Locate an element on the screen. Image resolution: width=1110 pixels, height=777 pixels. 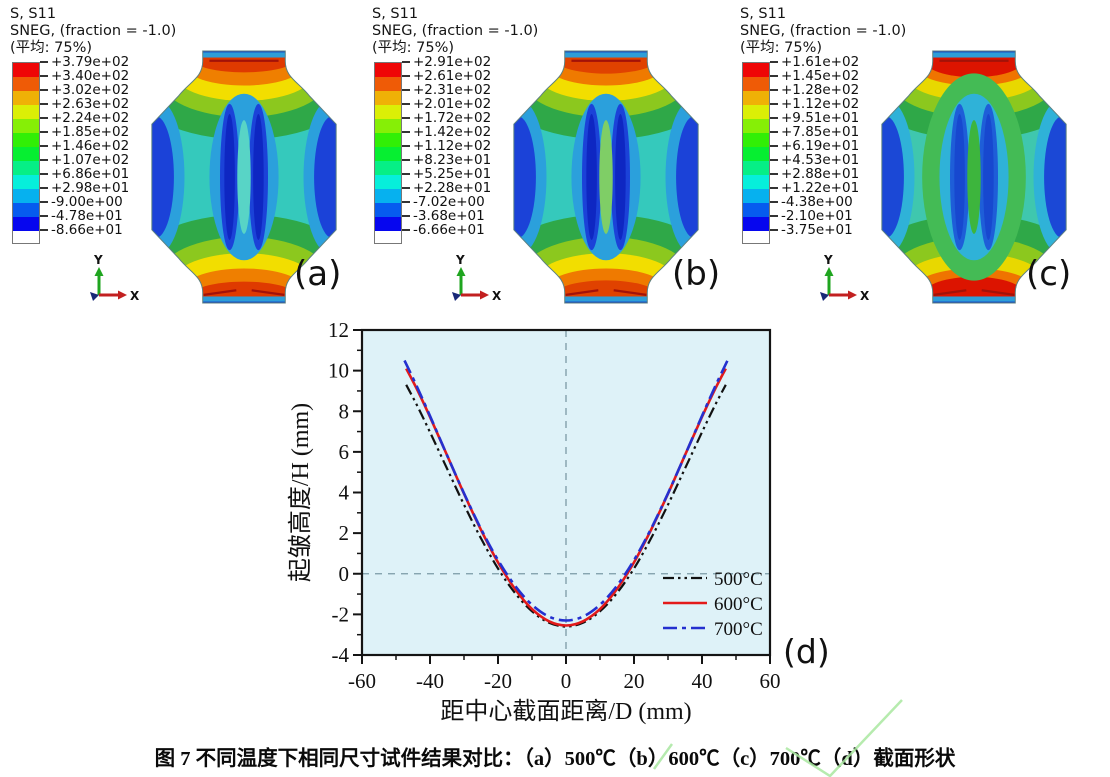
colorbar-tick-label: +4.53e+01 is located at coordinates (814, 160).